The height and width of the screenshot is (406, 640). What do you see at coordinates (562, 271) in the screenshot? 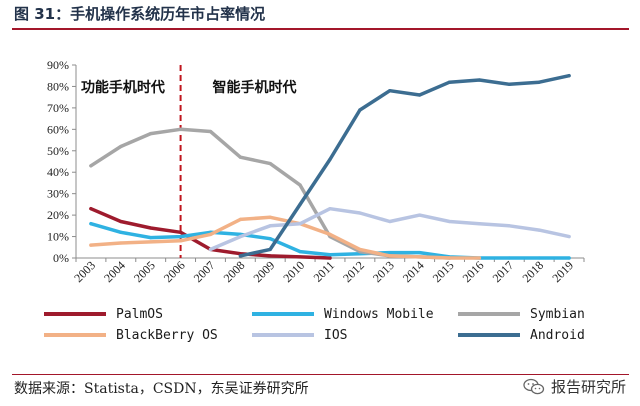
I see `x-tick-label: 2019` at bounding box center [562, 271].